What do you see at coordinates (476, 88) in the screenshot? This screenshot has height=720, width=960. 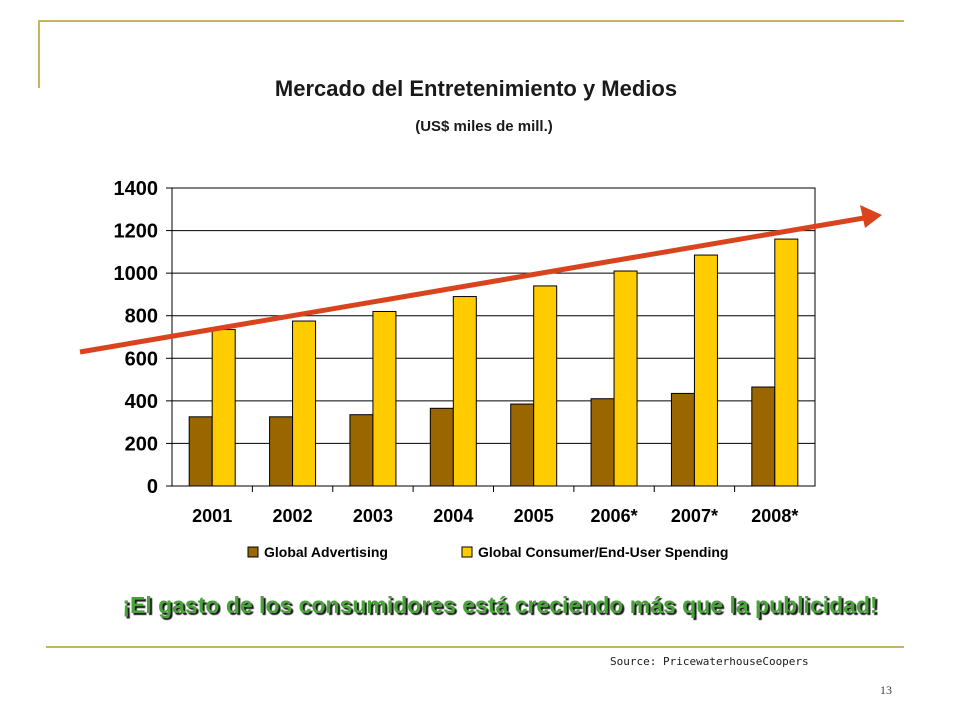 I see `chart-title: Mercado del Entretenimiento y Medios` at bounding box center [476, 88].